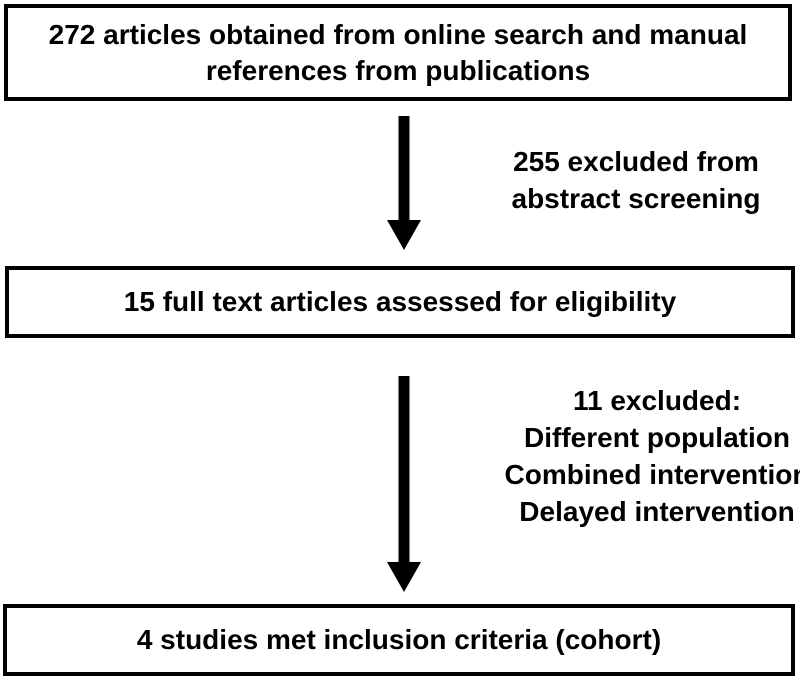 The image size is (800, 681). What do you see at coordinates (652, 474) in the screenshot?
I see `annotation-fulltext-exclusion-line-3: Combined intervention` at bounding box center [652, 474].